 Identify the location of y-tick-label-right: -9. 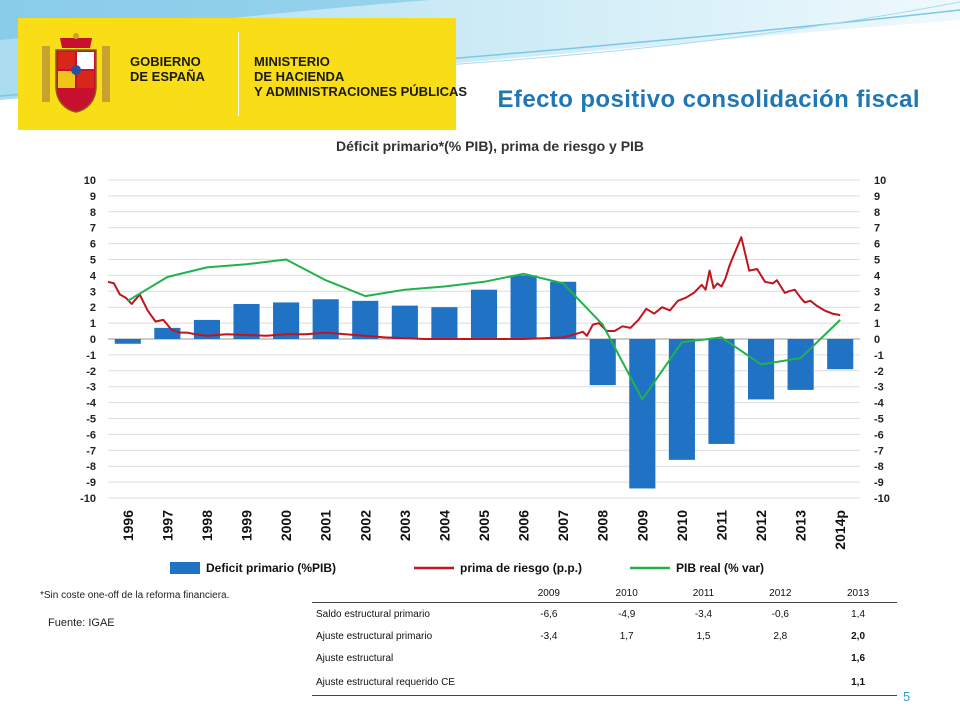
(879, 483).